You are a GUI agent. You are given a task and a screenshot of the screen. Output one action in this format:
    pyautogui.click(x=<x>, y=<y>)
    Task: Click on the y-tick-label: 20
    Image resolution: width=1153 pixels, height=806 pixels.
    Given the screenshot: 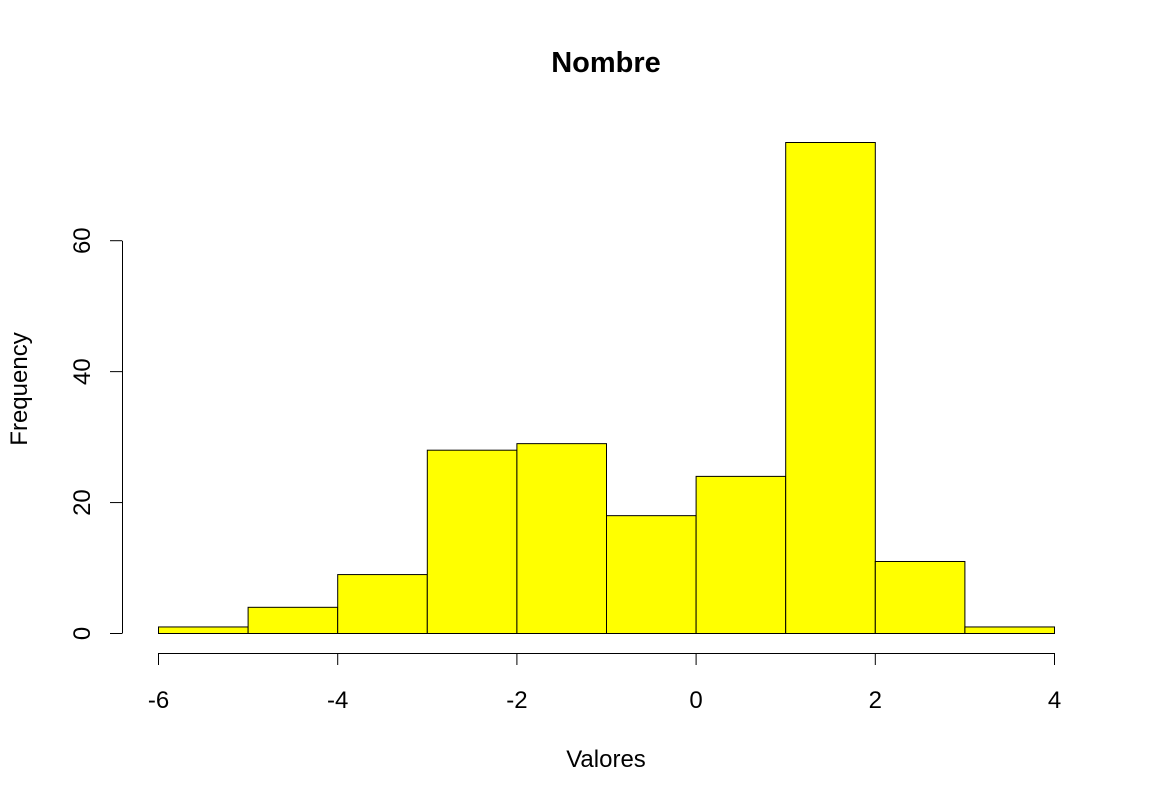 What is the action you would take?
    pyautogui.click(x=82, y=502)
    